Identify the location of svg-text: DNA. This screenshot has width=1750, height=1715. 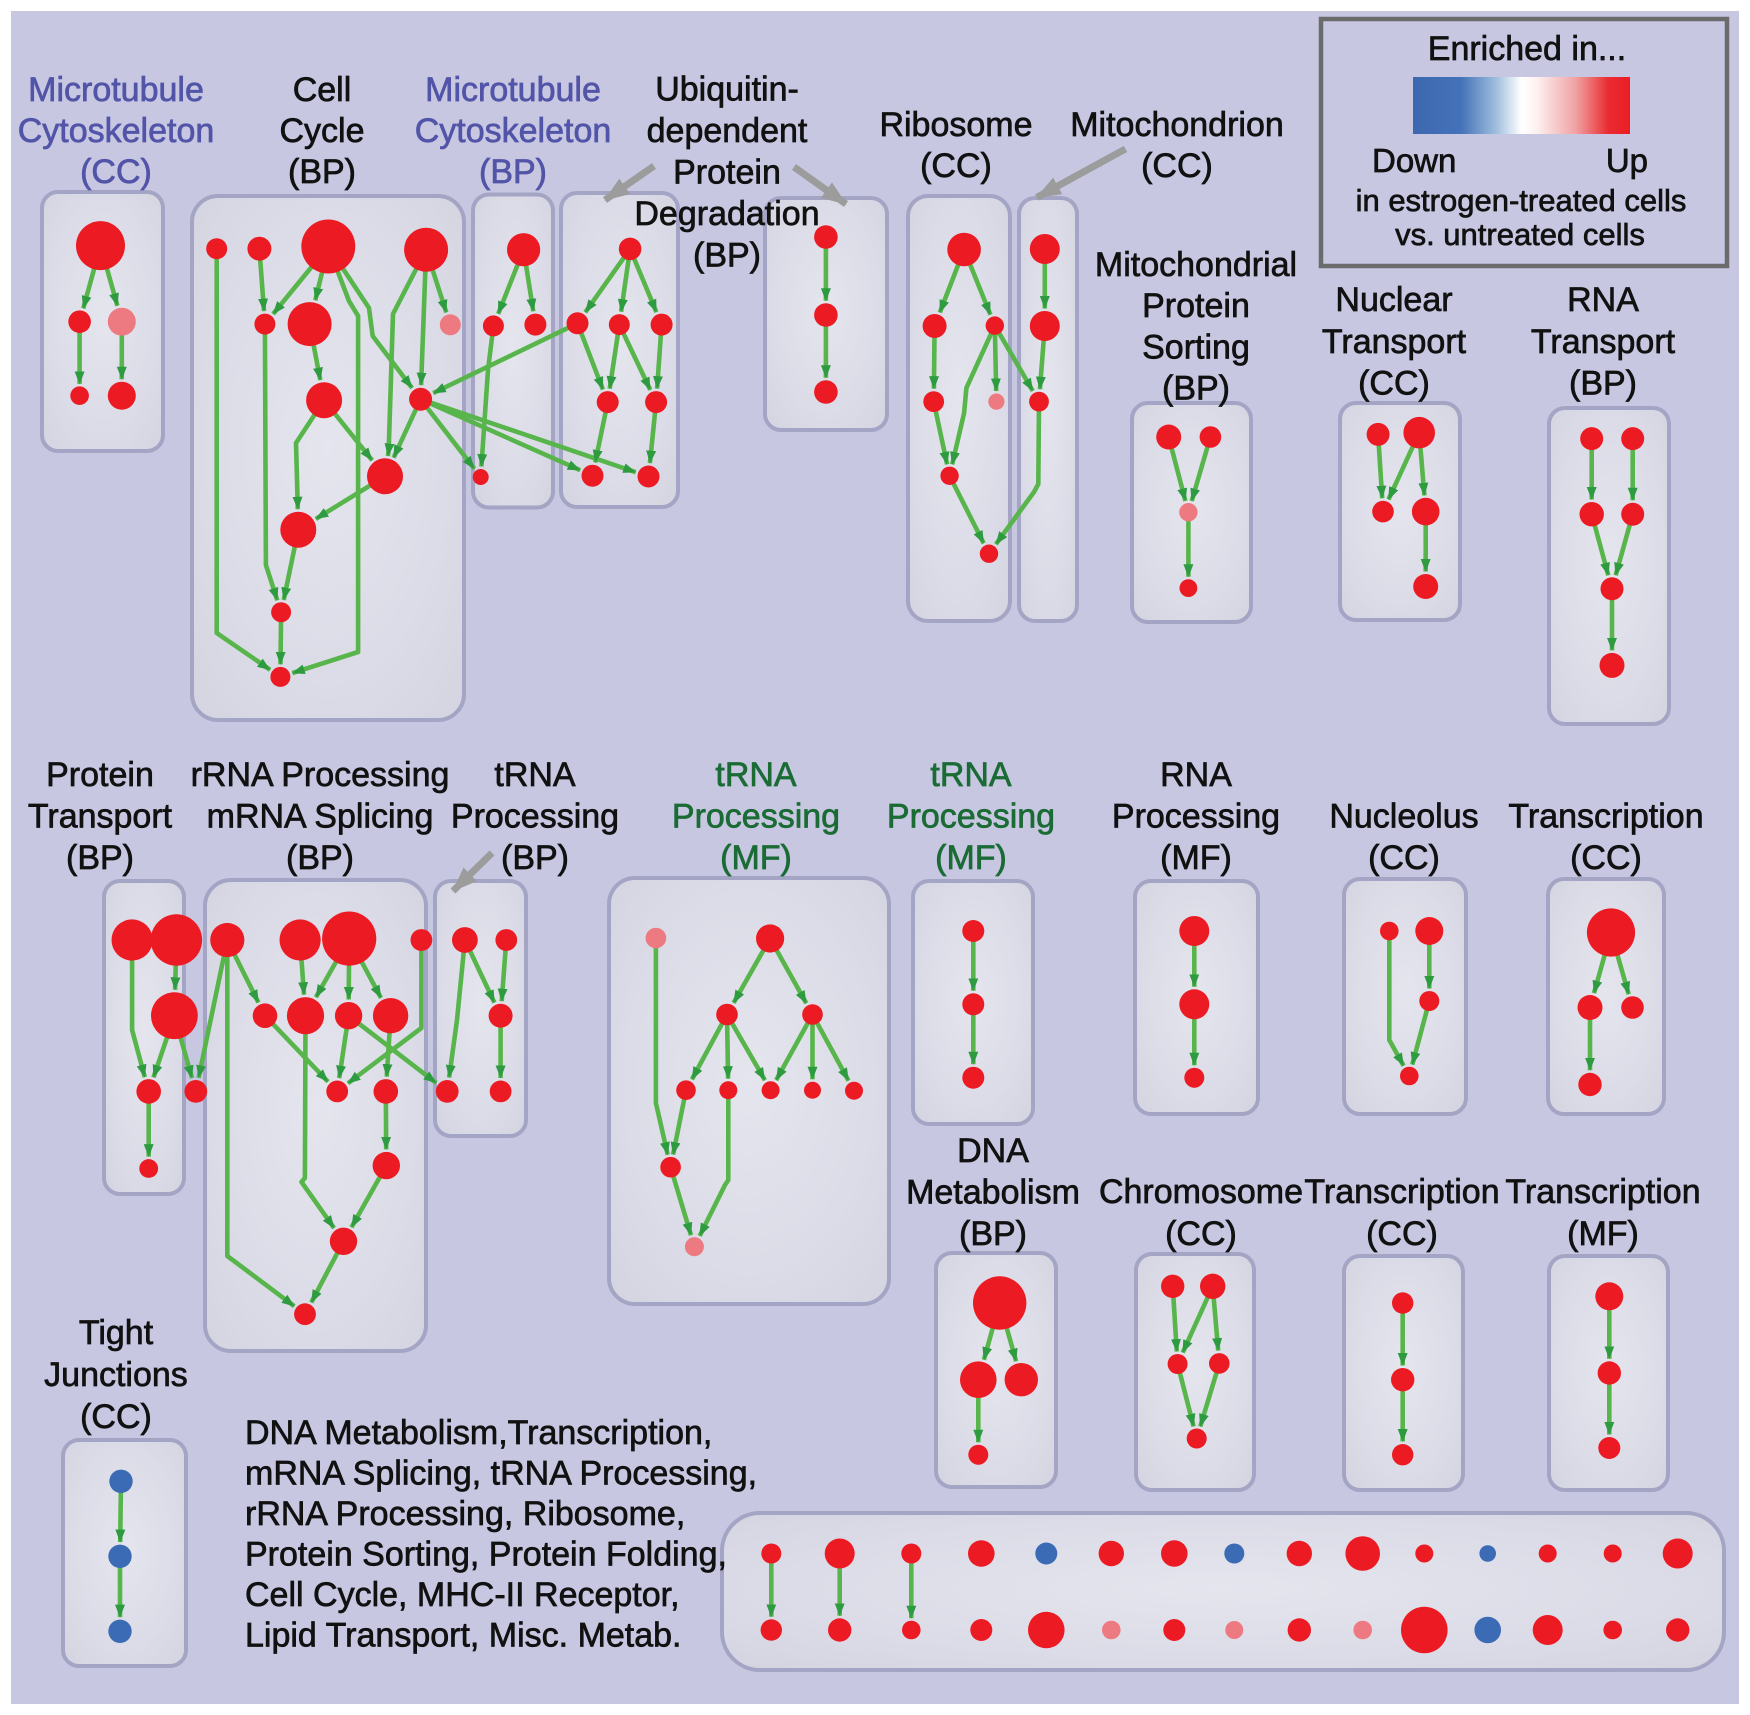
(993, 1151).